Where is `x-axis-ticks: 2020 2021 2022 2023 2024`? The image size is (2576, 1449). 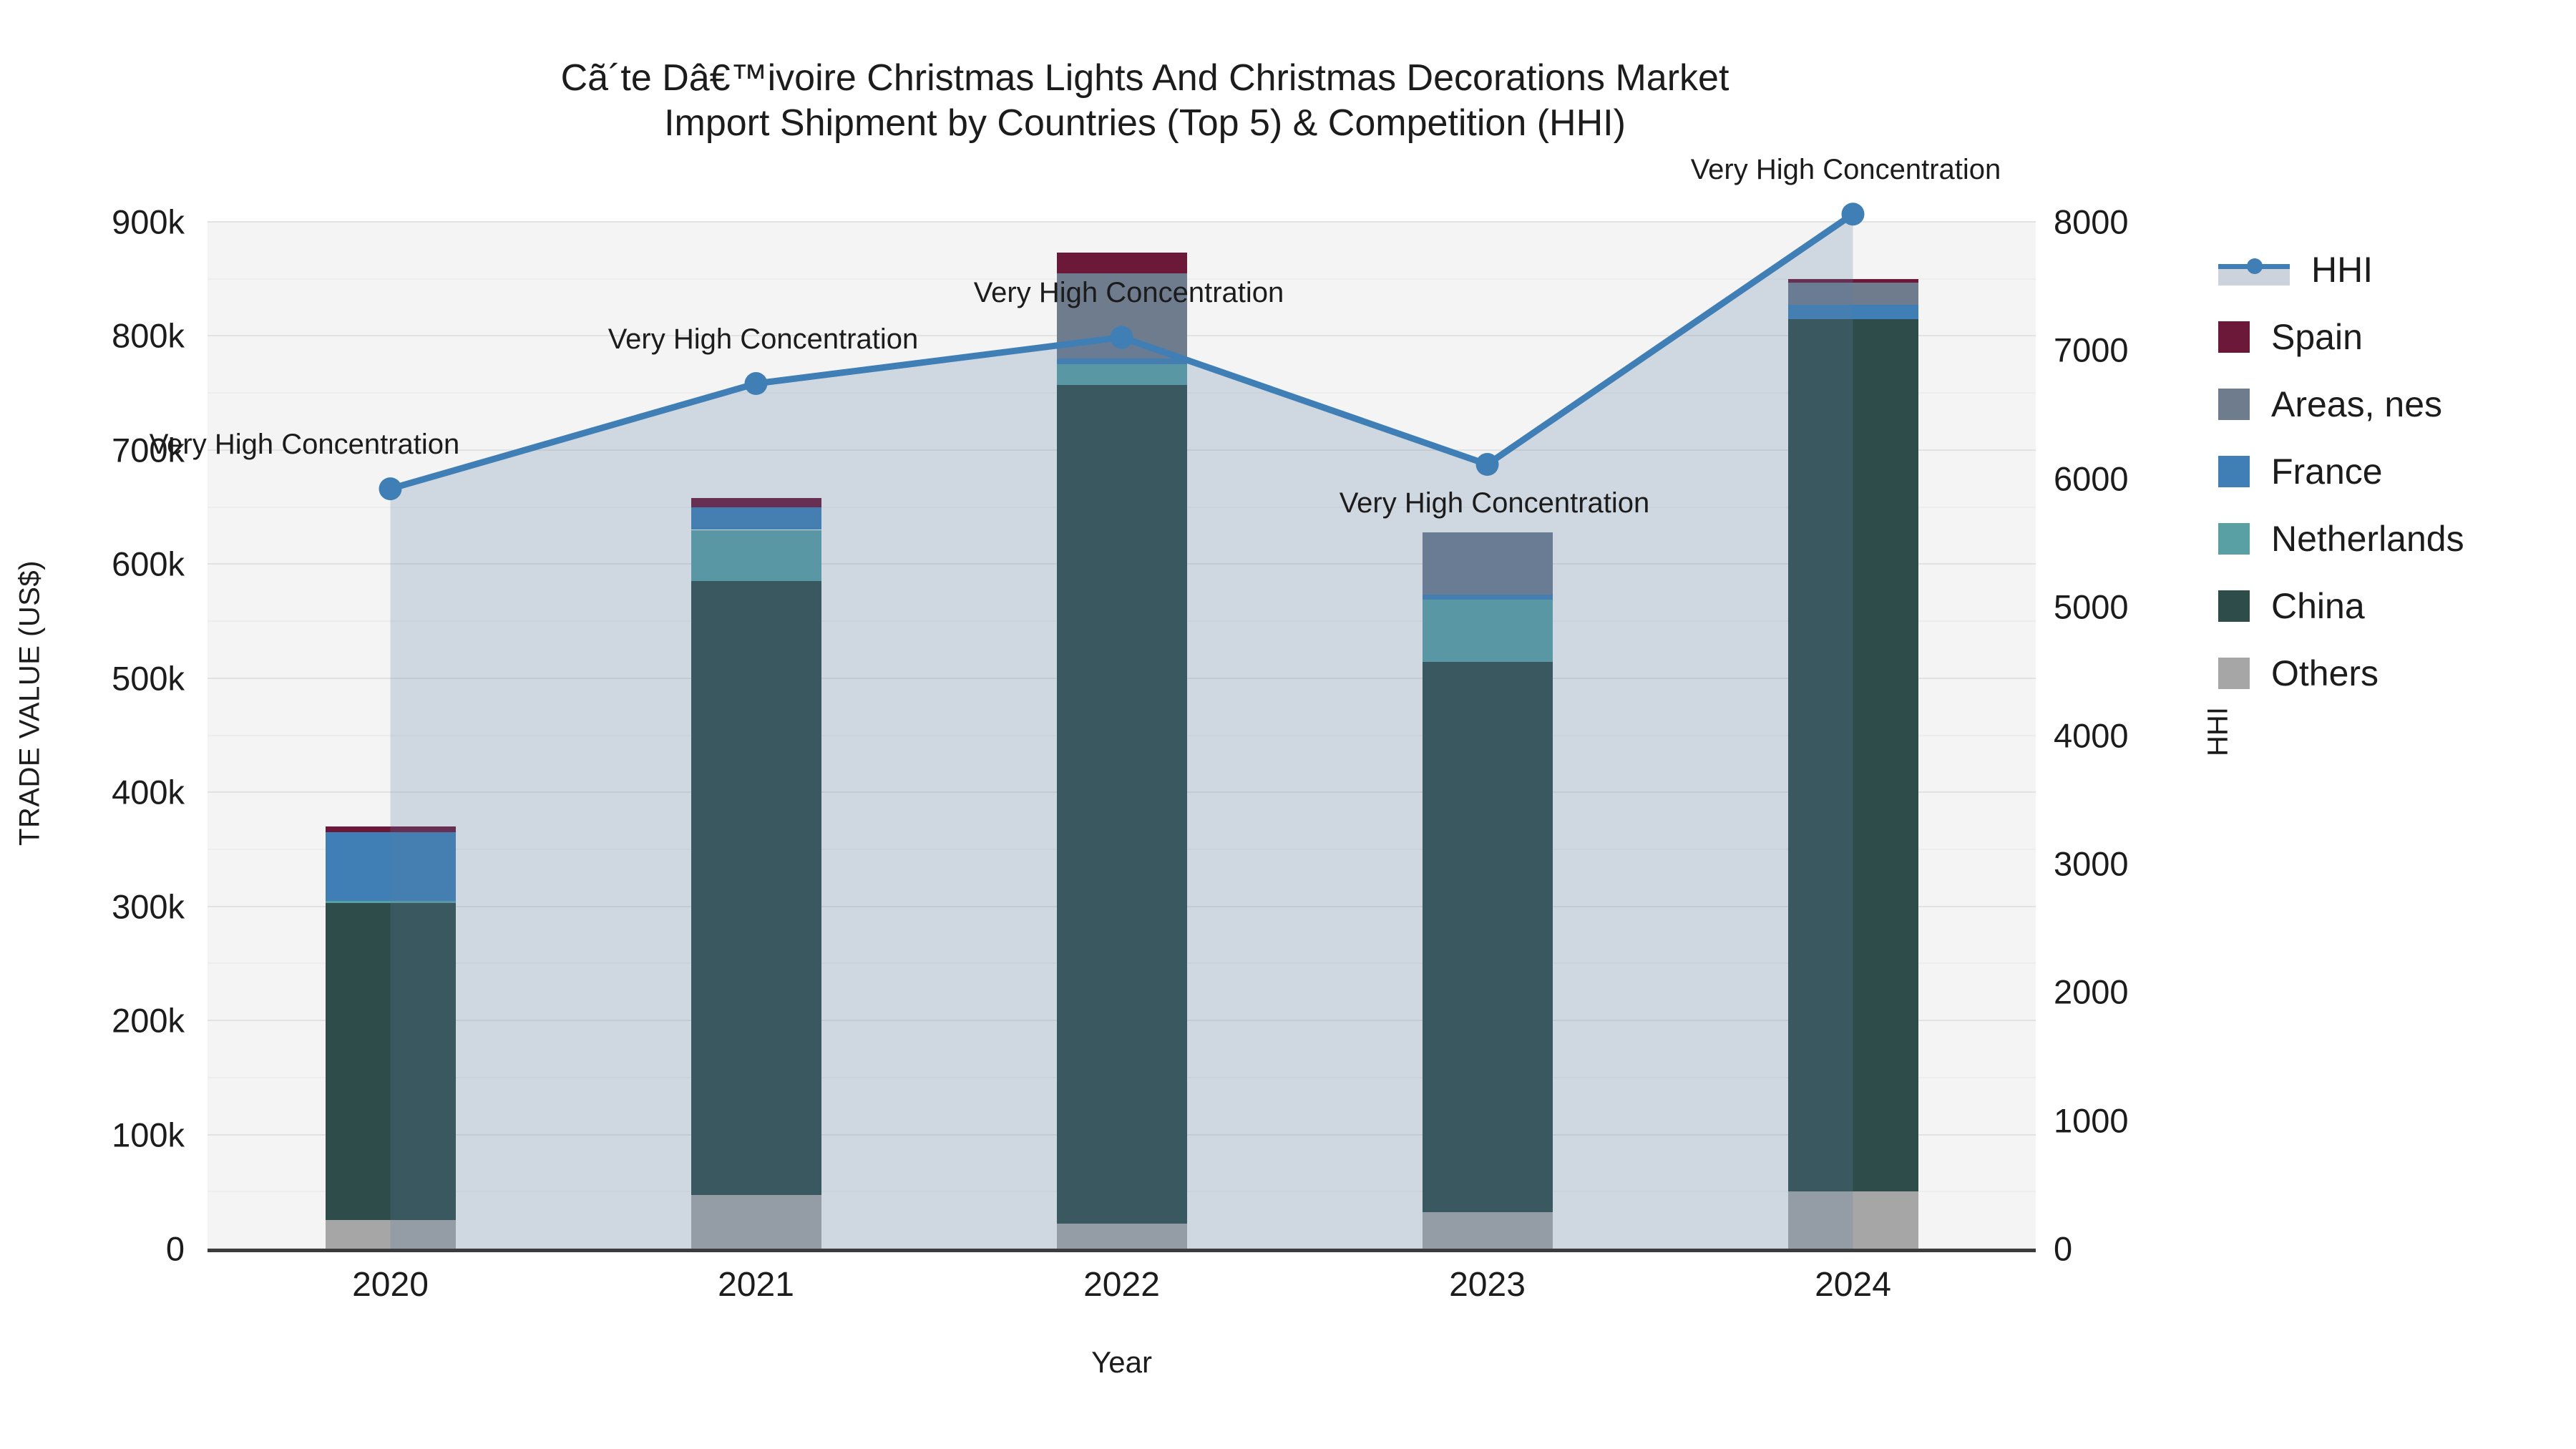 x-axis-ticks: 2020 2021 2022 2023 2024 is located at coordinates (1122, 1293).